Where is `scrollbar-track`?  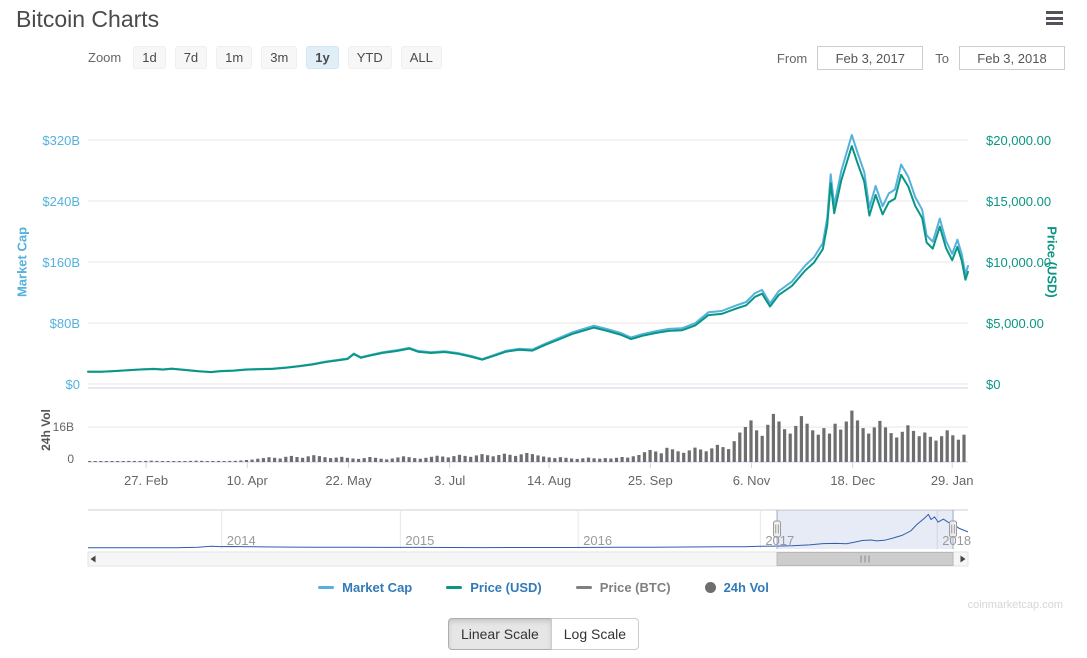
scrollbar-track is located at coordinates (528, 559).